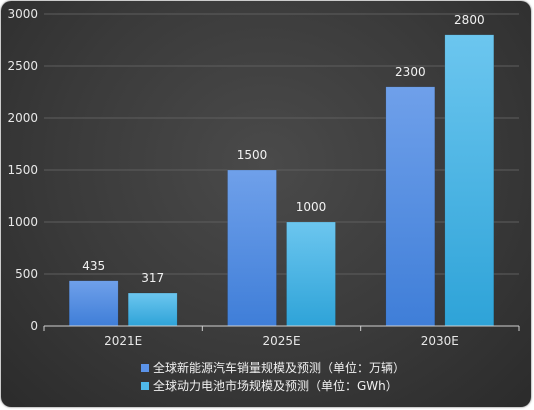 The height and width of the screenshot is (410, 534). I want to click on legend-label: 全球动力电池市场规模及预测（单位：GWh）, so click(275, 386).